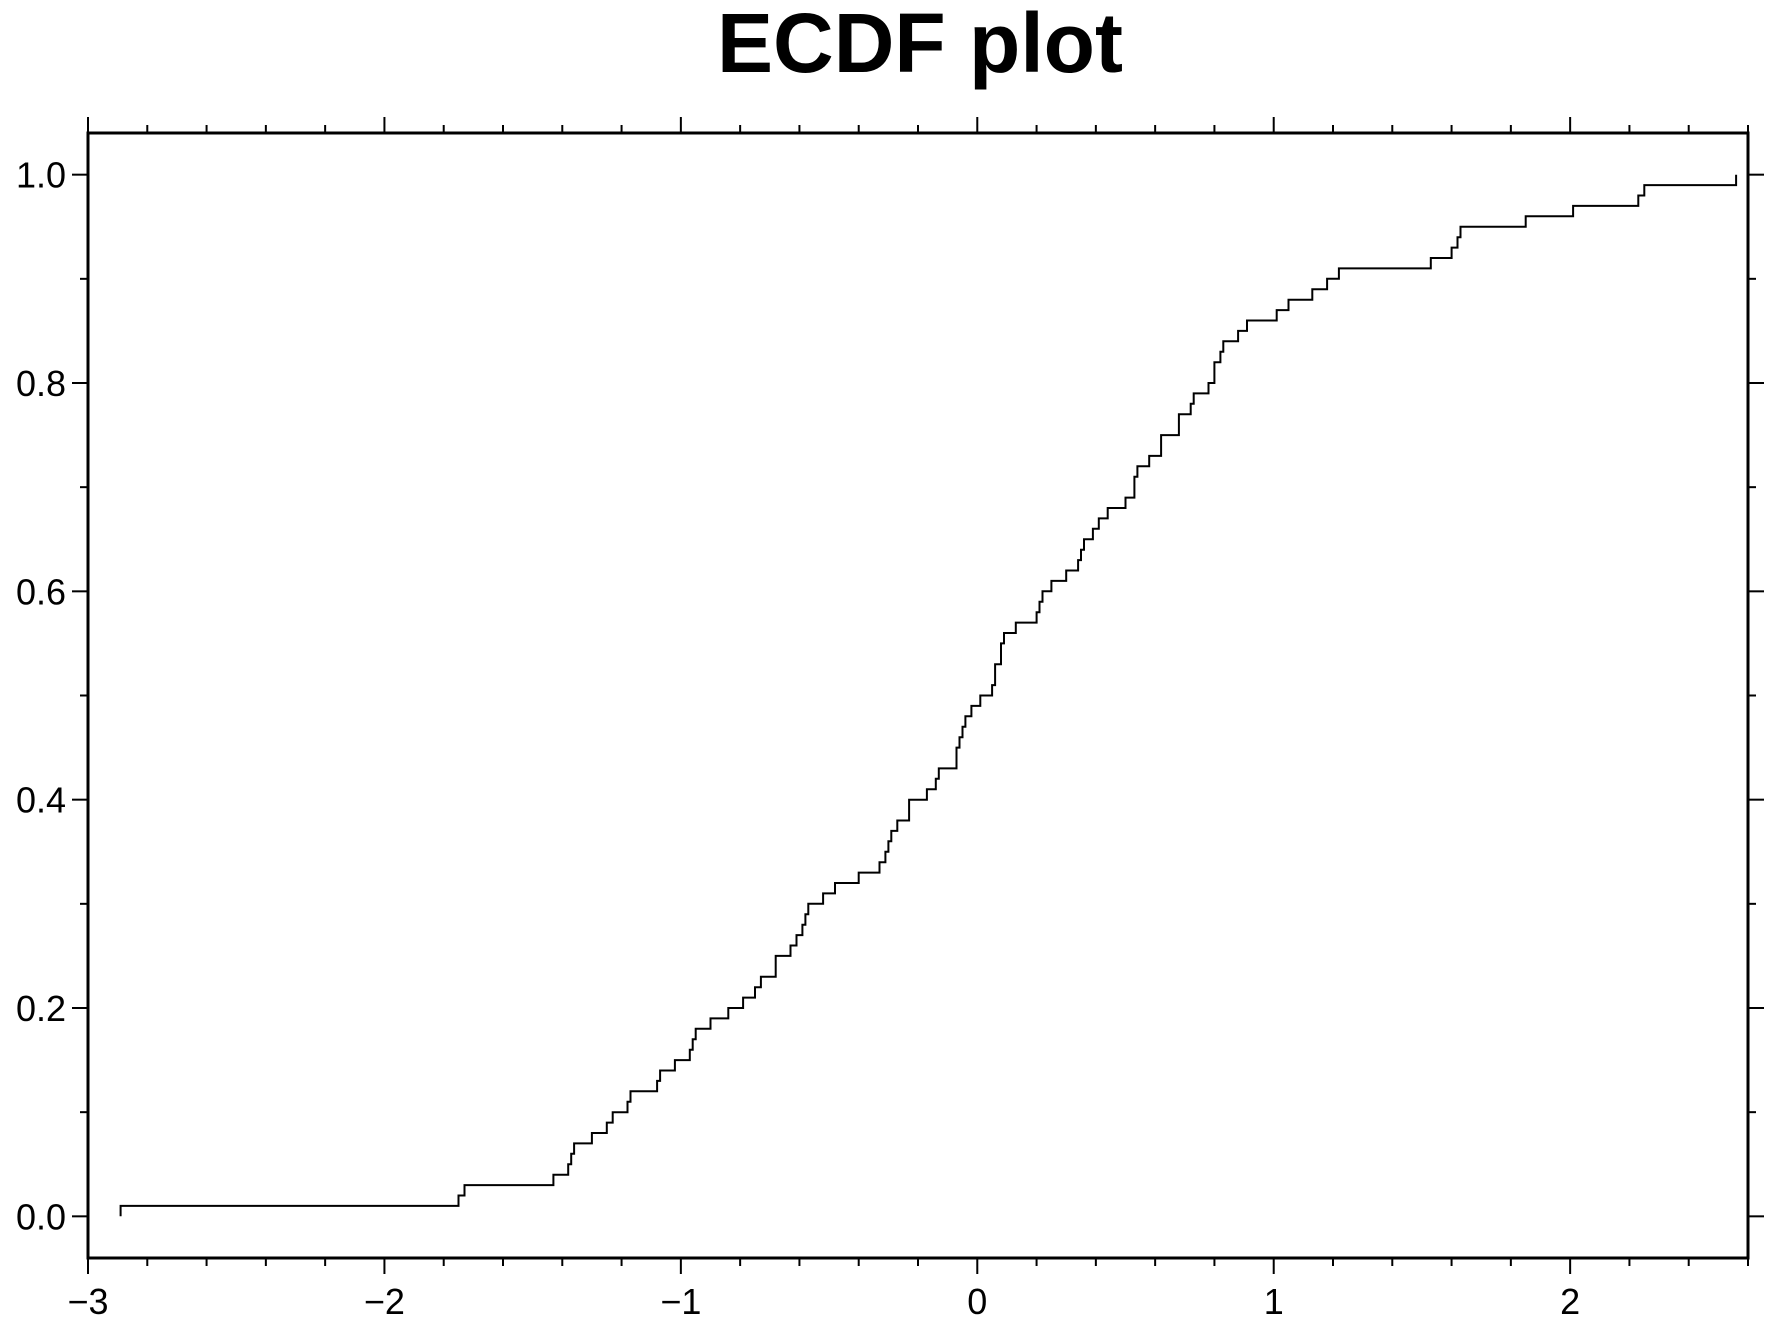 The height and width of the screenshot is (1318, 1766). I want to click on x-tick-label: 2, so click(1570, 1299).